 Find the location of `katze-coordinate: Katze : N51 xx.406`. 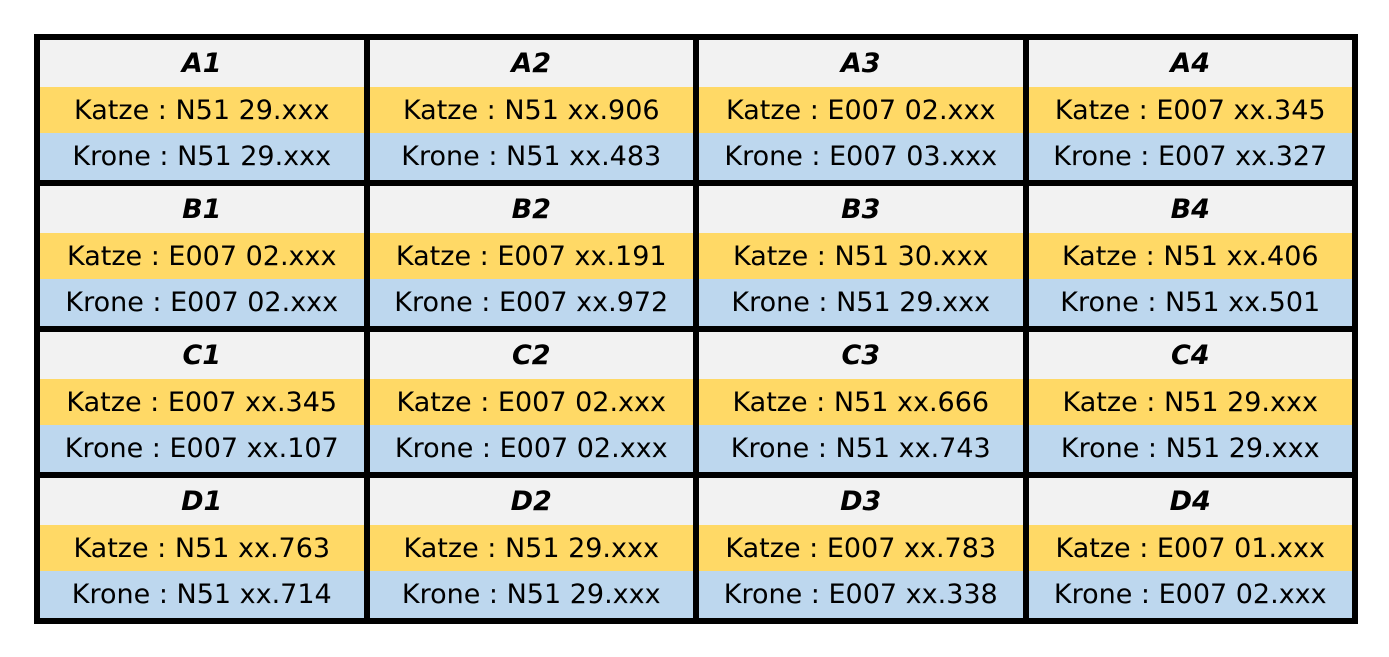

katze-coordinate: Katze : N51 xx.406 is located at coordinates (1190, 256).